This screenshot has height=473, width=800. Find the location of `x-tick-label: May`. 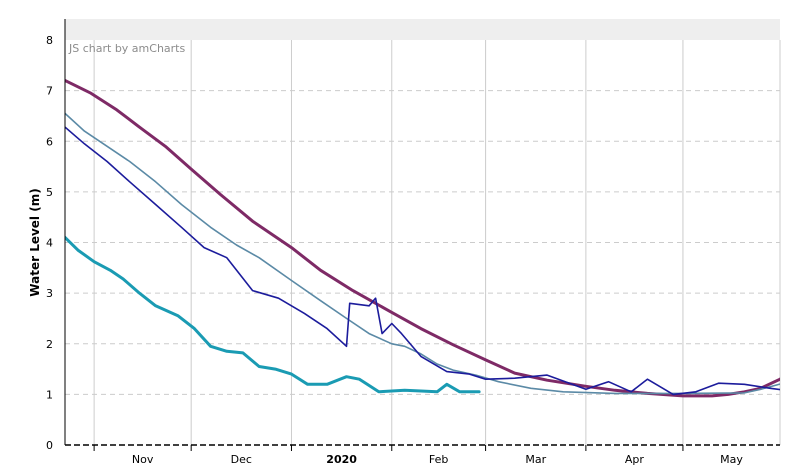

x-tick-label: May is located at coordinates (731, 459).